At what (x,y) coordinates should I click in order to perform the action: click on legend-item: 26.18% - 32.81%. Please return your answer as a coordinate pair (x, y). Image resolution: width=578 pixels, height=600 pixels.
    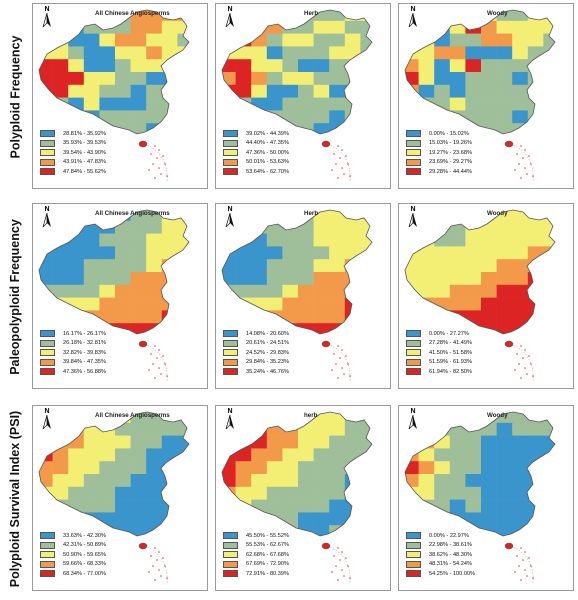
    Looking at the image, I should click on (73, 343).